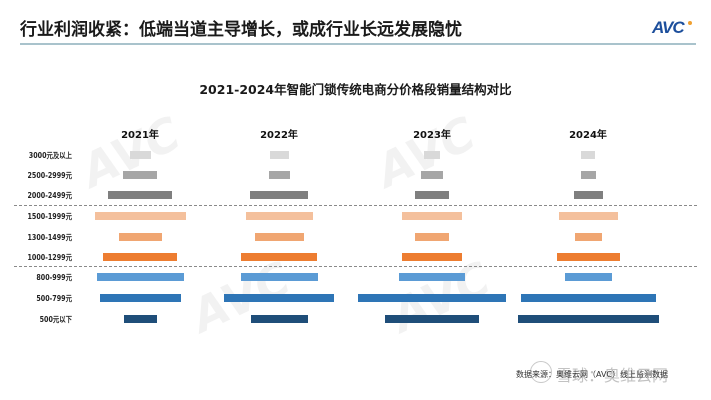 This screenshot has width=711, height=400. I want to click on avc-logo-dot-icon, so click(690, 23).